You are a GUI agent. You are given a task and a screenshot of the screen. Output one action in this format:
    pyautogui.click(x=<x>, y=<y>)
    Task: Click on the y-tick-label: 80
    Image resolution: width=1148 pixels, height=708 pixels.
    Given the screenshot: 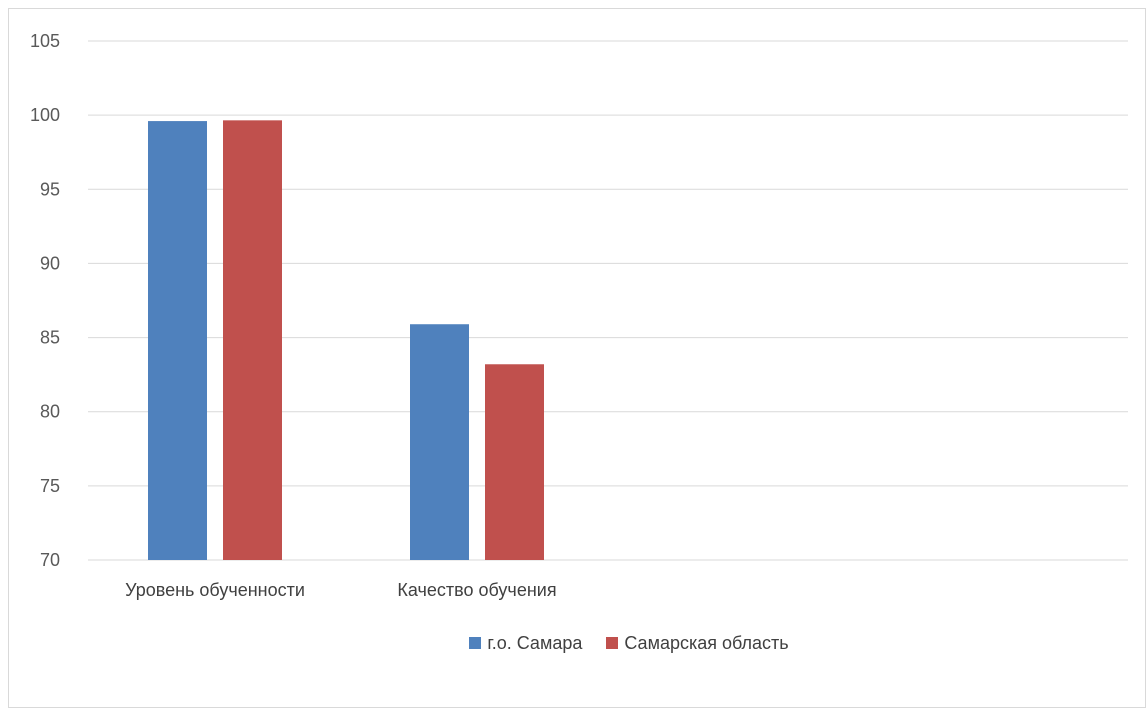 What is the action you would take?
    pyautogui.click(x=50, y=412)
    